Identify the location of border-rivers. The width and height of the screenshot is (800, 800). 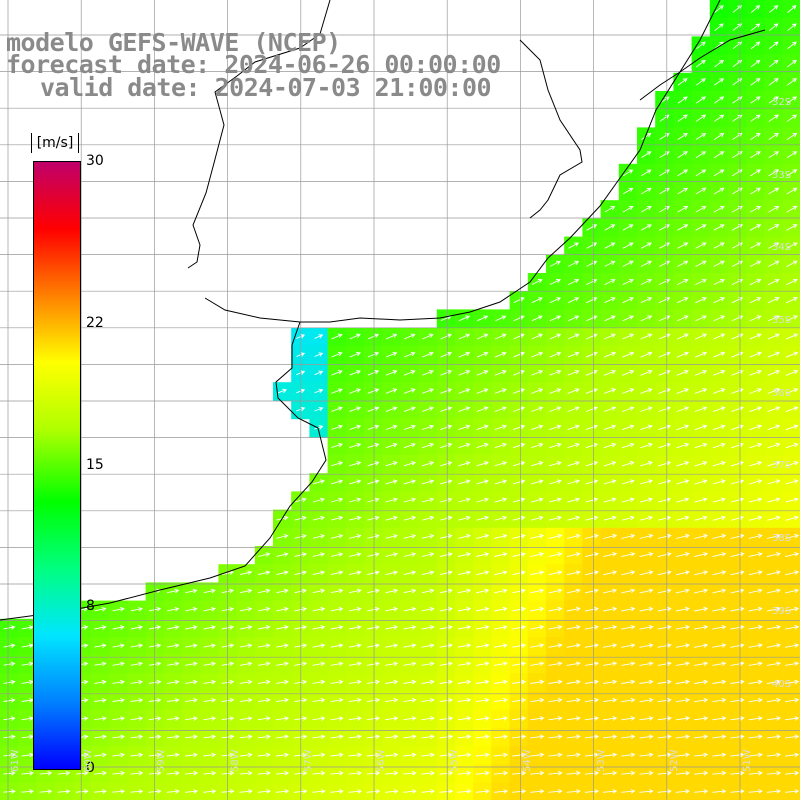
(551, 129).